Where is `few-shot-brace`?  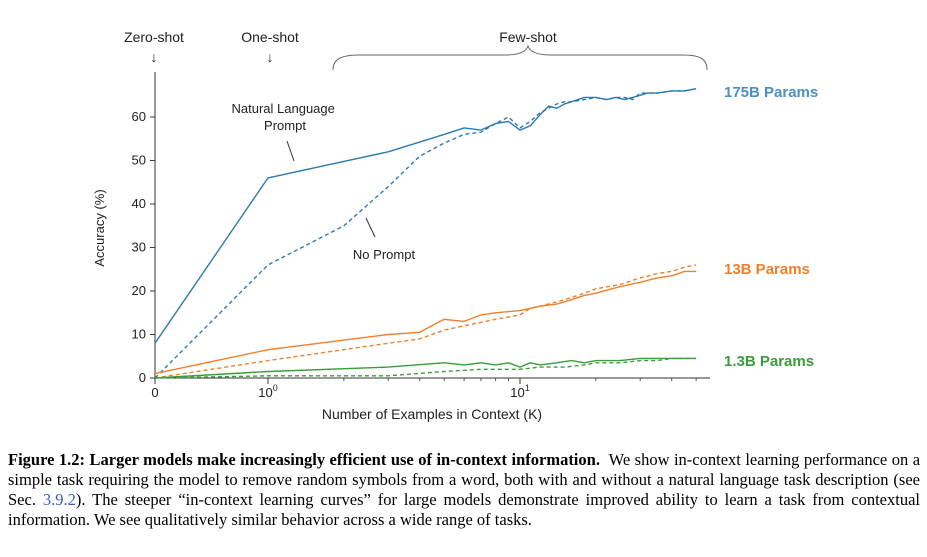 few-shot-brace is located at coordinates (520, 57).